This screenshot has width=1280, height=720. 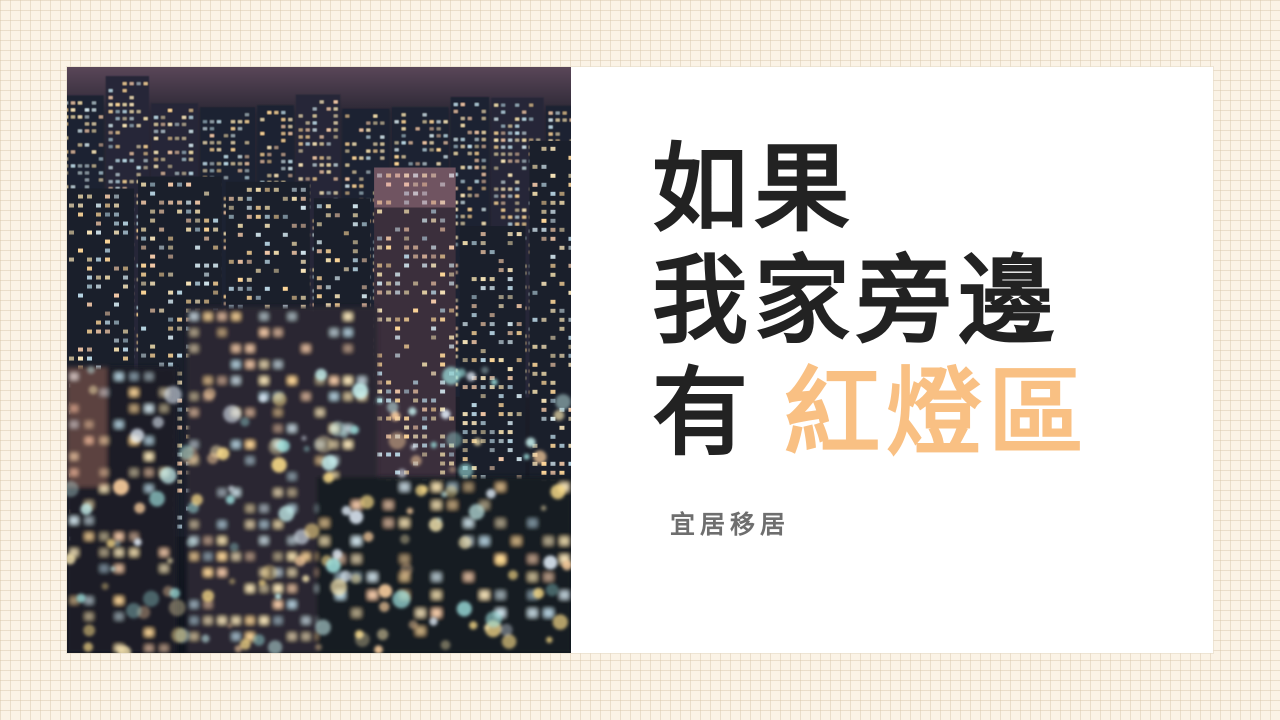 I want to click on headline-line-2: 我家旁邊, so click(x=856, y=301).